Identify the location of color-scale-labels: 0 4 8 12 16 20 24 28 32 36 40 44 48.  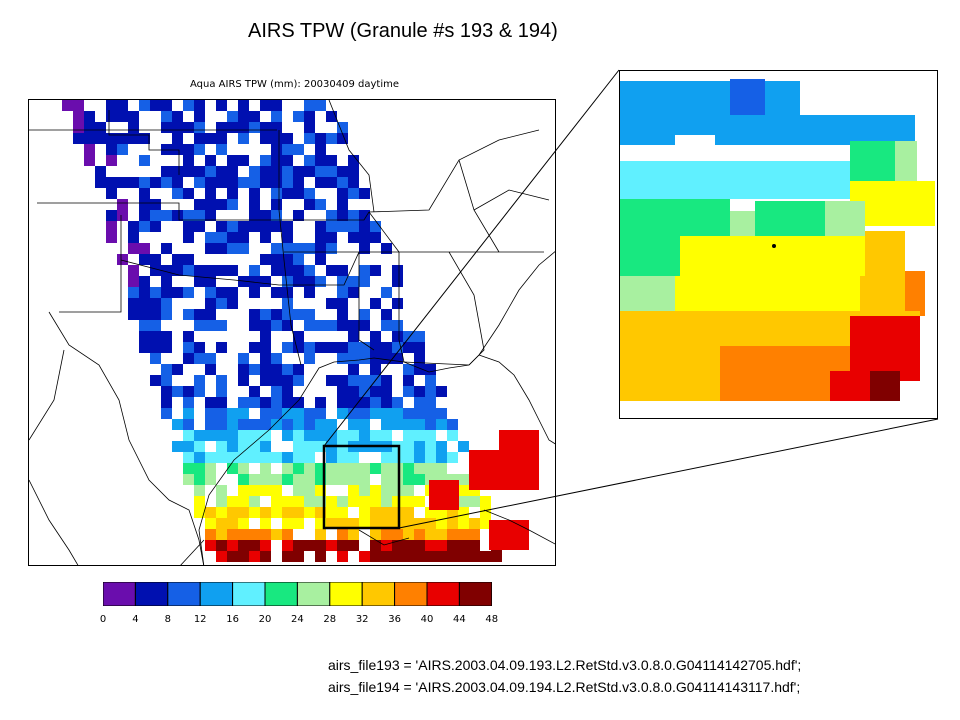
(301, 621).